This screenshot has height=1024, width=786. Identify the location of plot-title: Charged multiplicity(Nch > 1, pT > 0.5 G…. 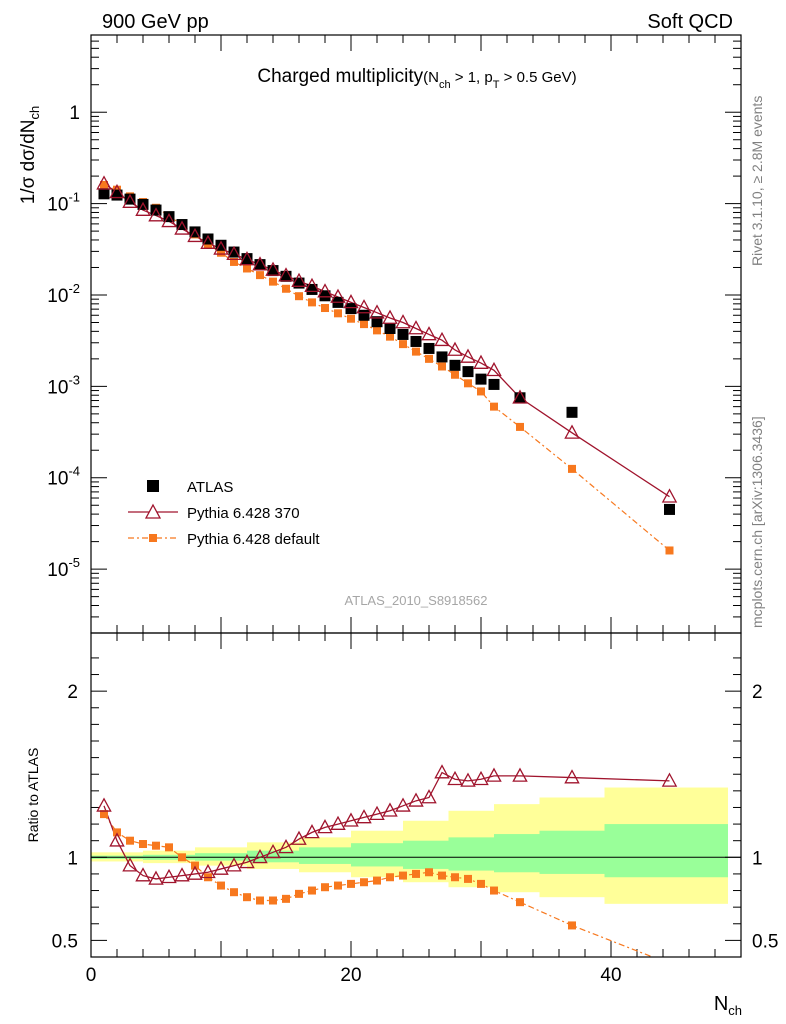
(416, 78).